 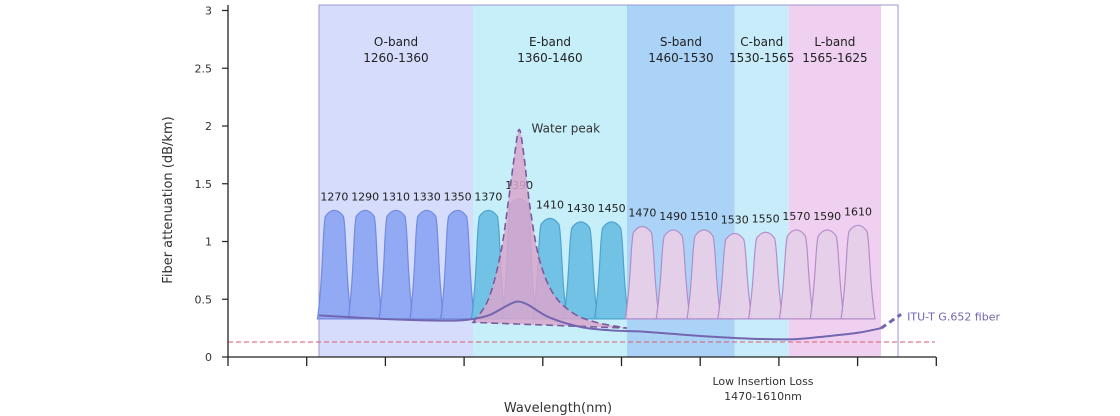 What do you see at coordinates (763, 396) in the screenshot?
I see `annotation-line-2: 1470-1610nm` at bounding box center [763, 396].